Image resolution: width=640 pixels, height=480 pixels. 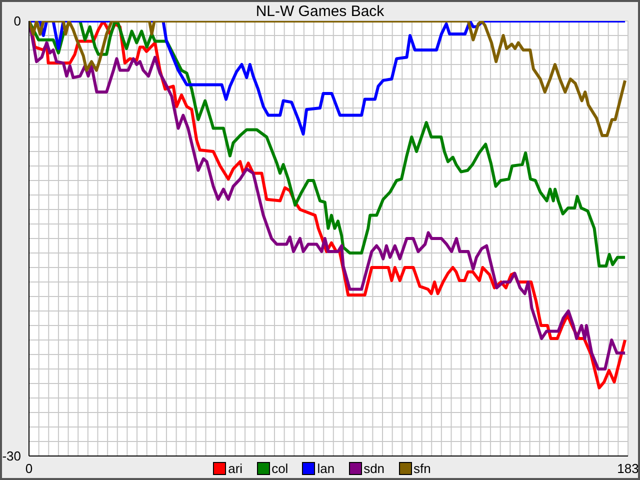 I want to click on x-tick-label: 183, so click(x=628, y=468).